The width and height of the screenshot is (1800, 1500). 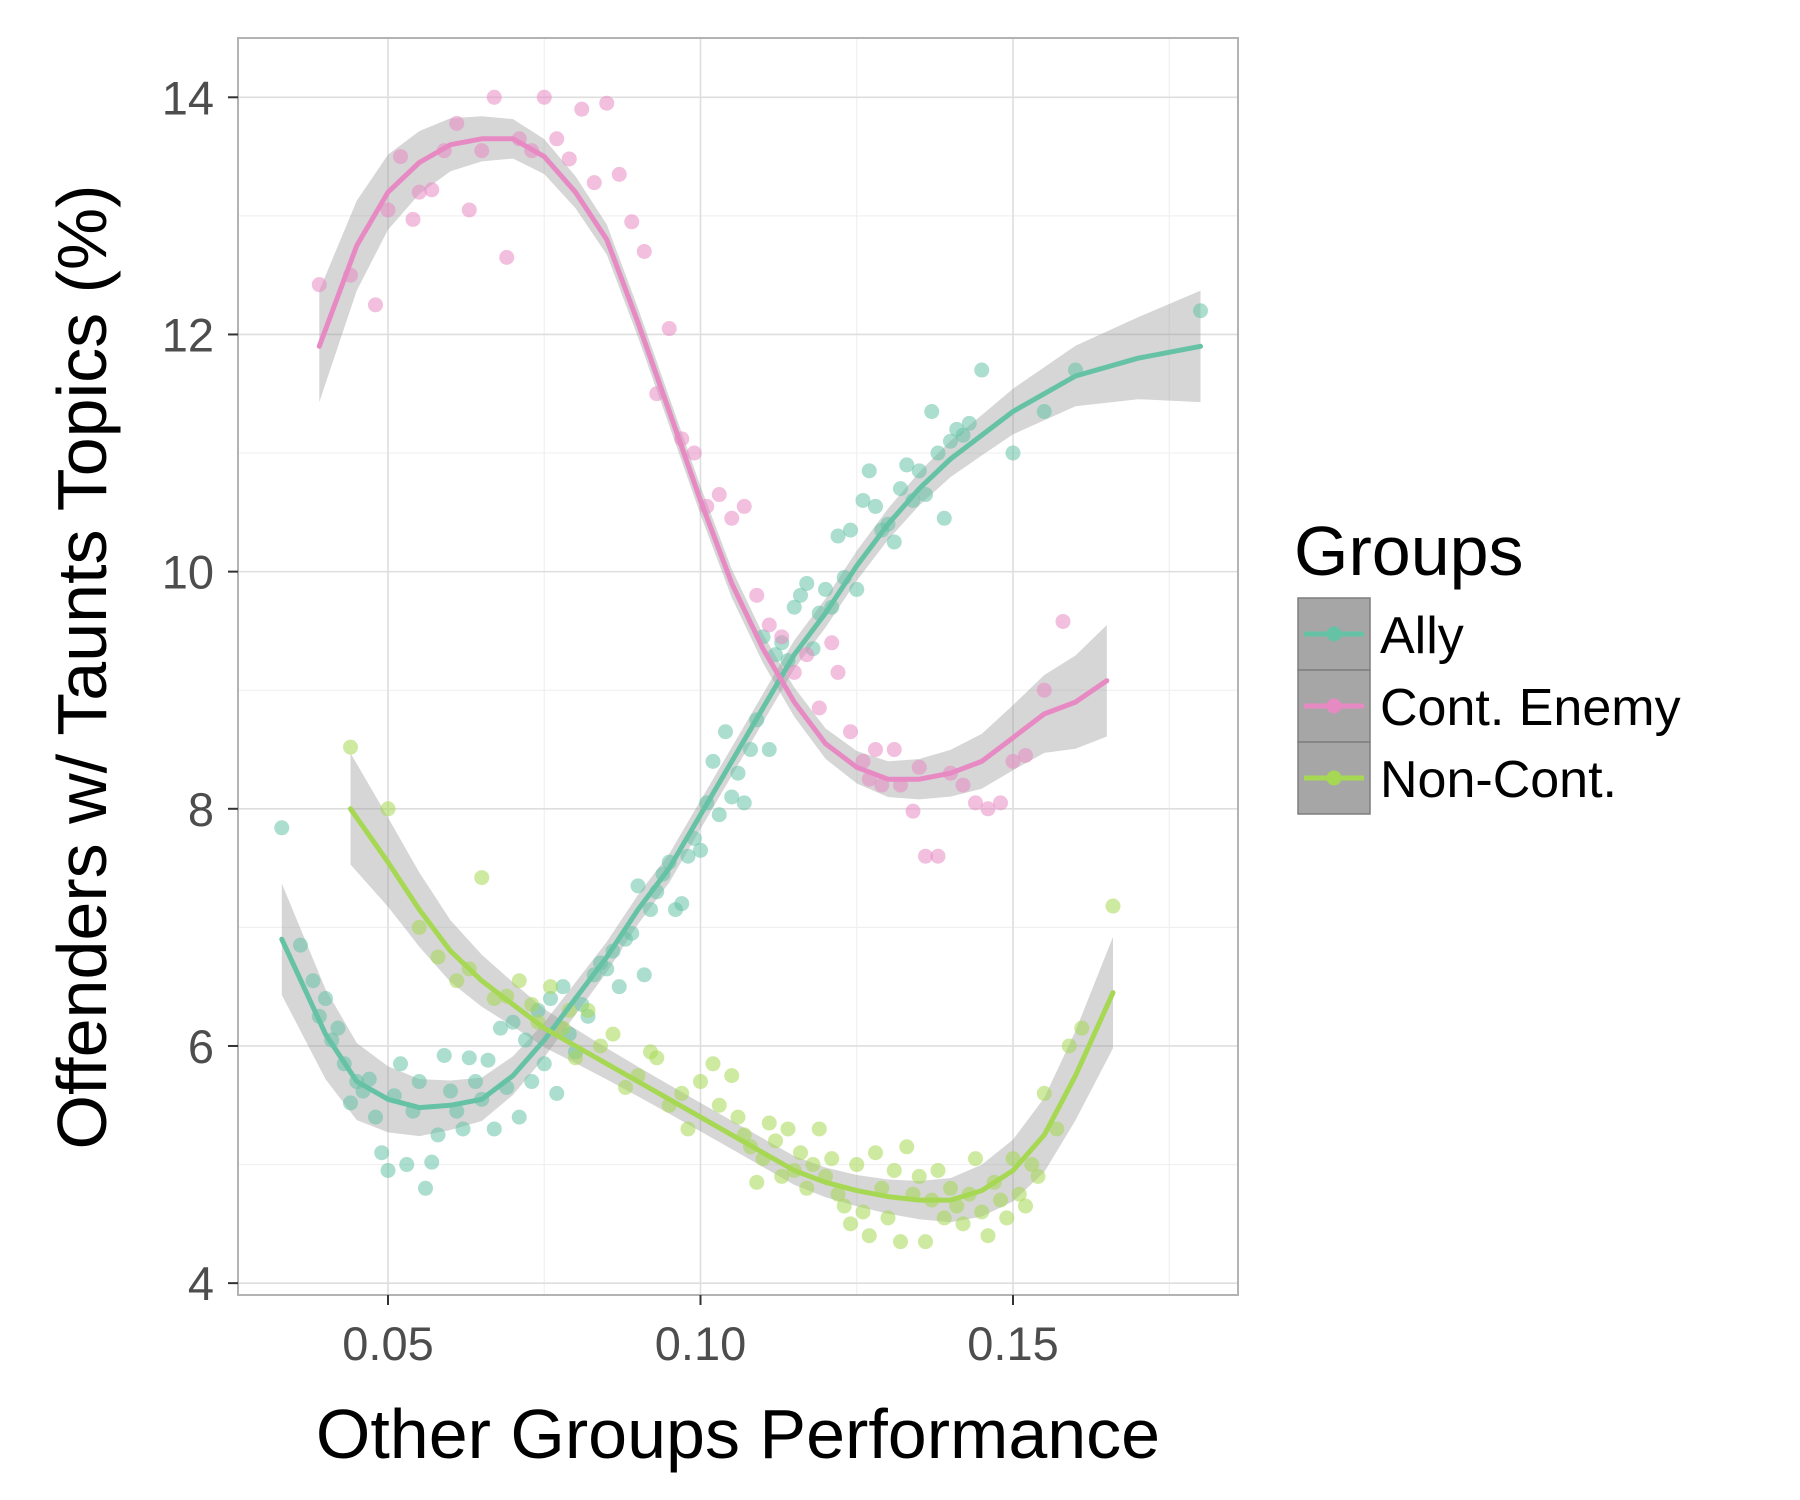 What do you see at coordinates (731, 988) in the screenshot?
I see `confidence-band` at bounding box center [731, 988].